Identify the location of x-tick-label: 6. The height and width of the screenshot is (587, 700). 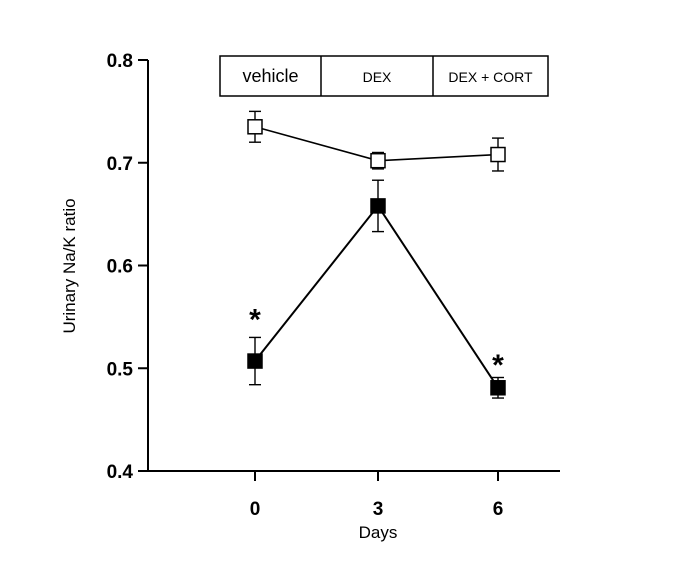
(498, 509).